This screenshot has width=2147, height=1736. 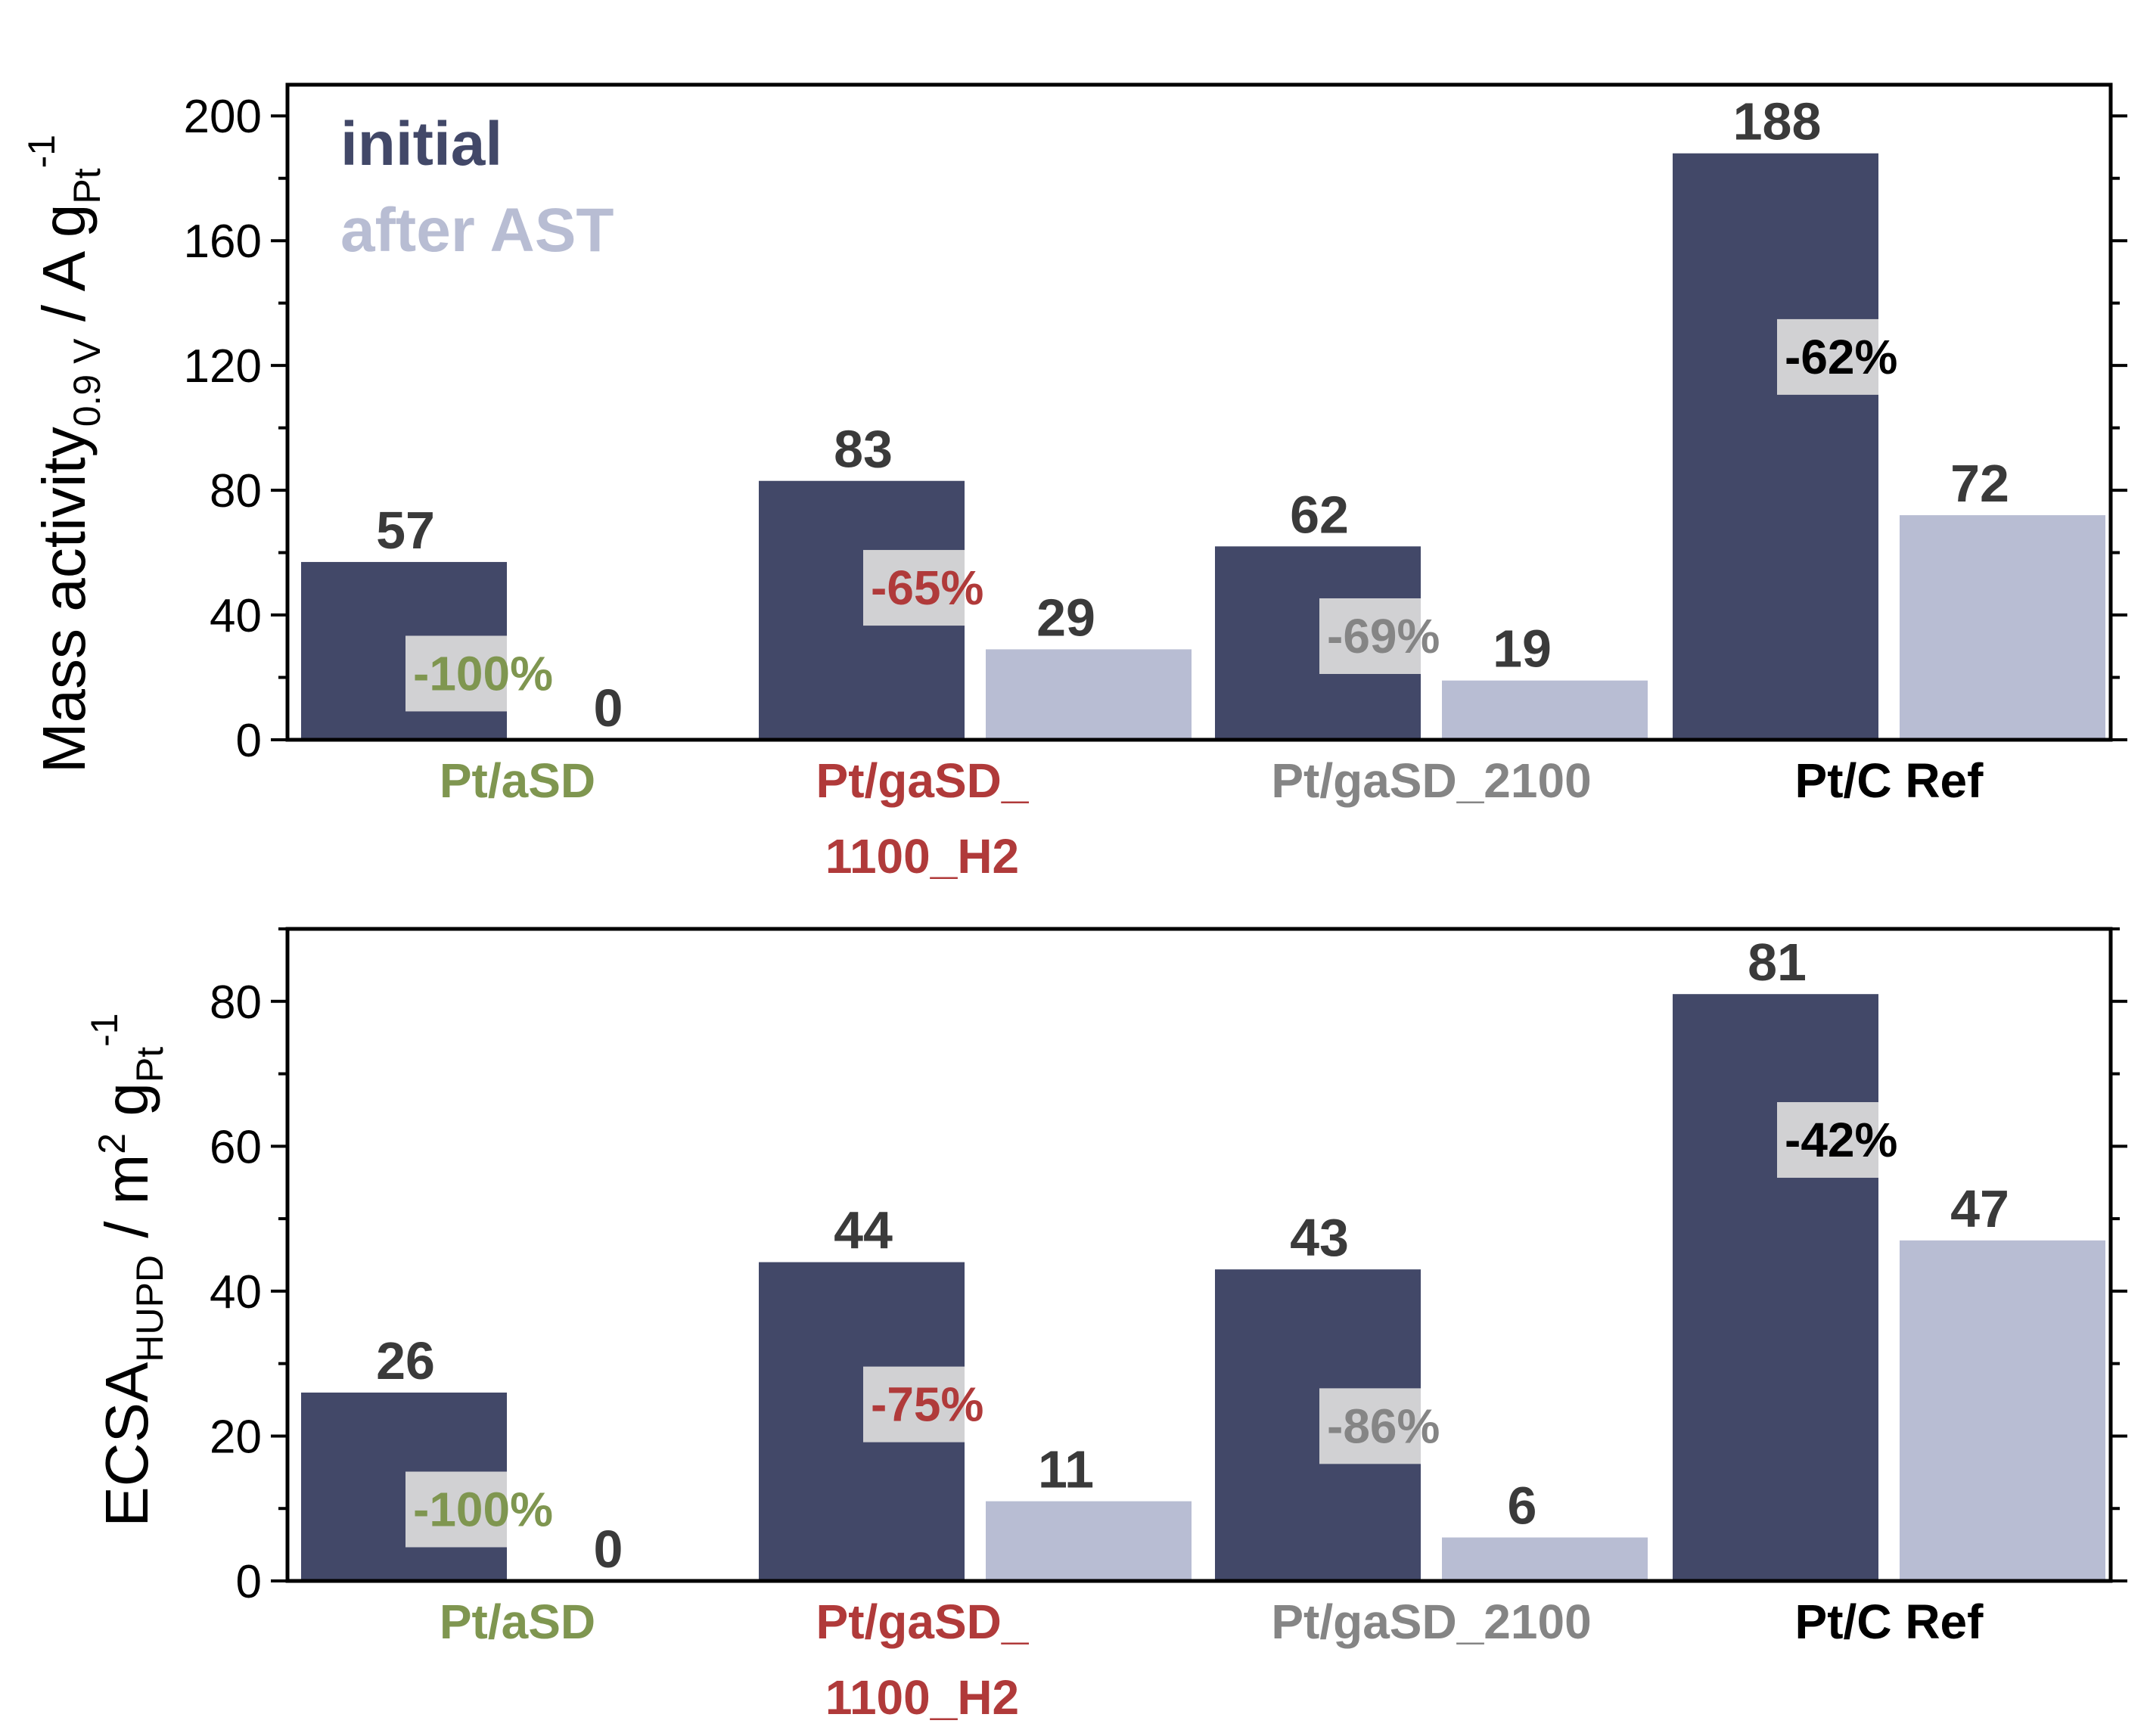 What do you see at coordinates (1065, 617) in the screenshot?
I see `value-label-after-2: 29` at bounding box center [1065, 617].